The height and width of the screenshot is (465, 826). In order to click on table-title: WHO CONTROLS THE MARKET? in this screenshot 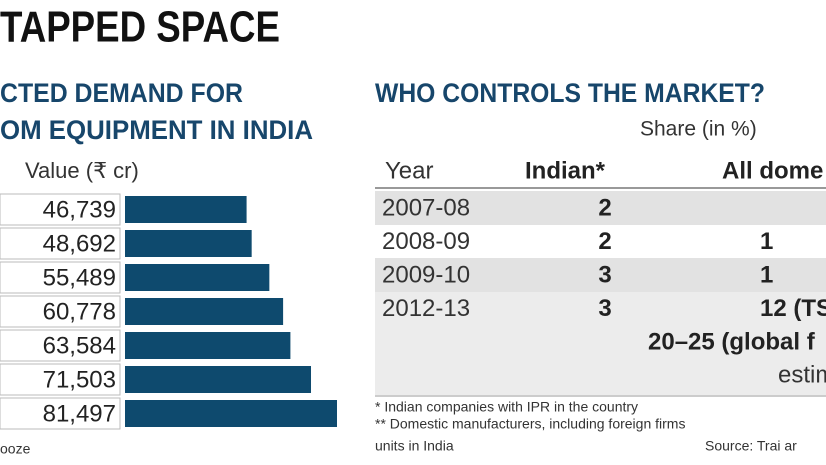, I will do `click(570, 93)`.